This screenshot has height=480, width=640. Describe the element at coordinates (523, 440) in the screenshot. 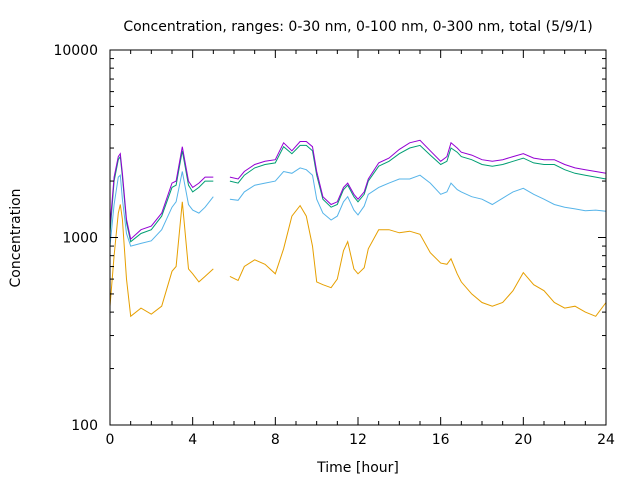

I see `x-tick-label: 20` at that location.